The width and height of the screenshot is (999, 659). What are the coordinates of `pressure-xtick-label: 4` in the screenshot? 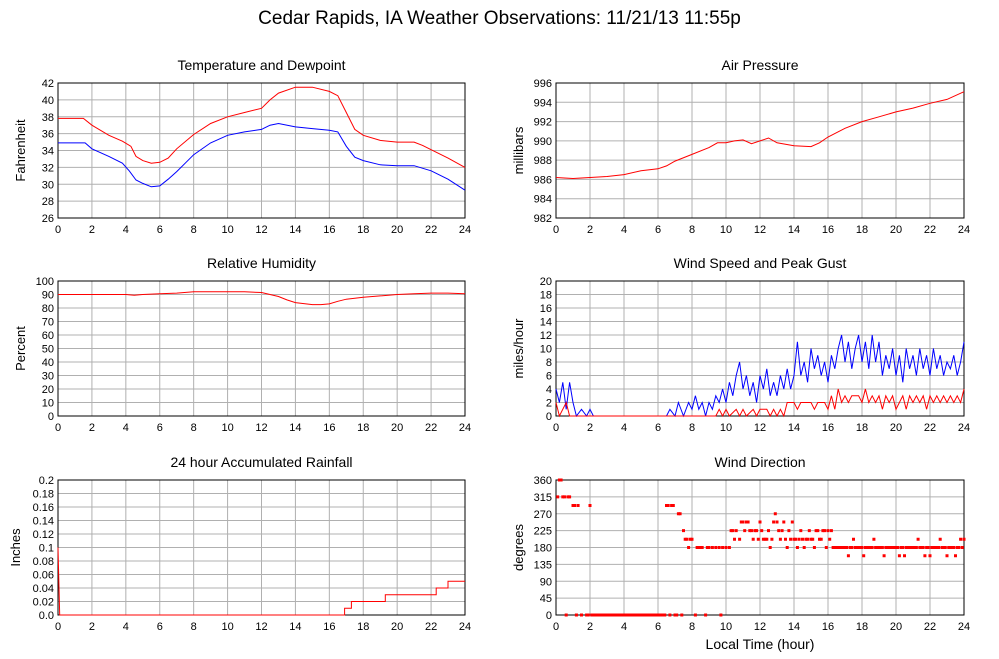 It's located at (624, 230).